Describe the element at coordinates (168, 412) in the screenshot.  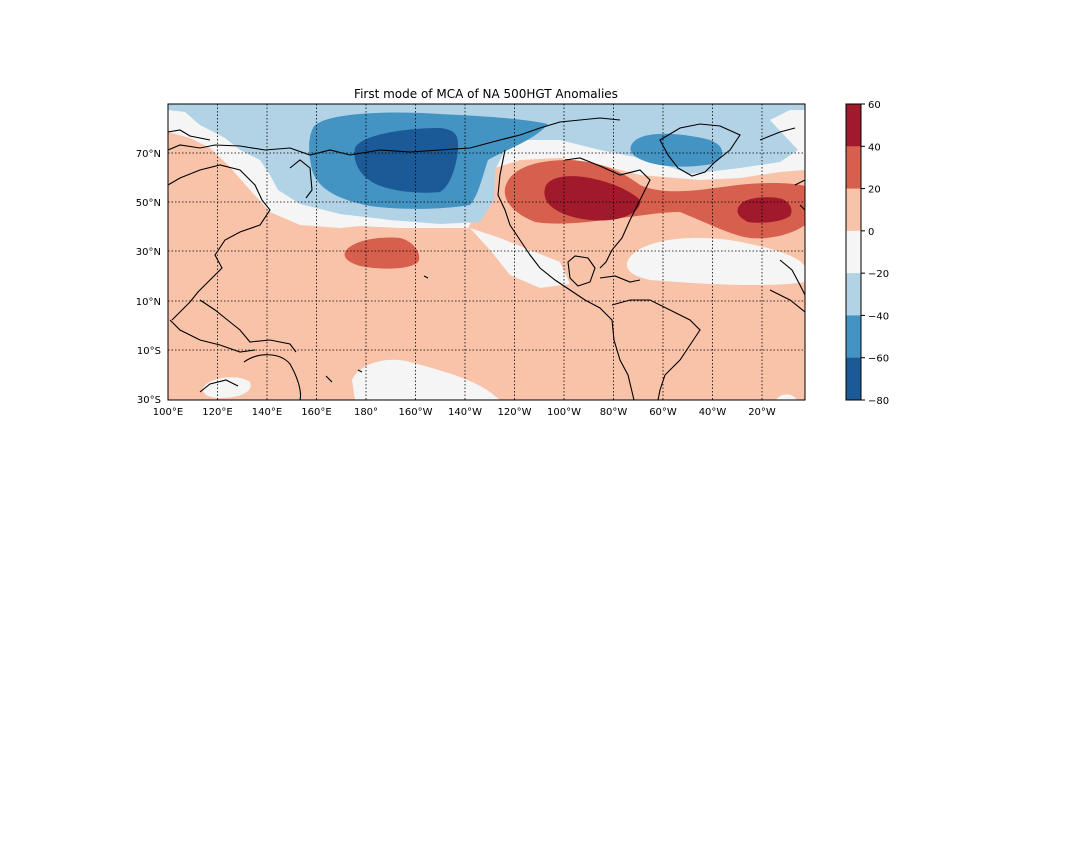
I see `lon-label: 100°E` at that location.